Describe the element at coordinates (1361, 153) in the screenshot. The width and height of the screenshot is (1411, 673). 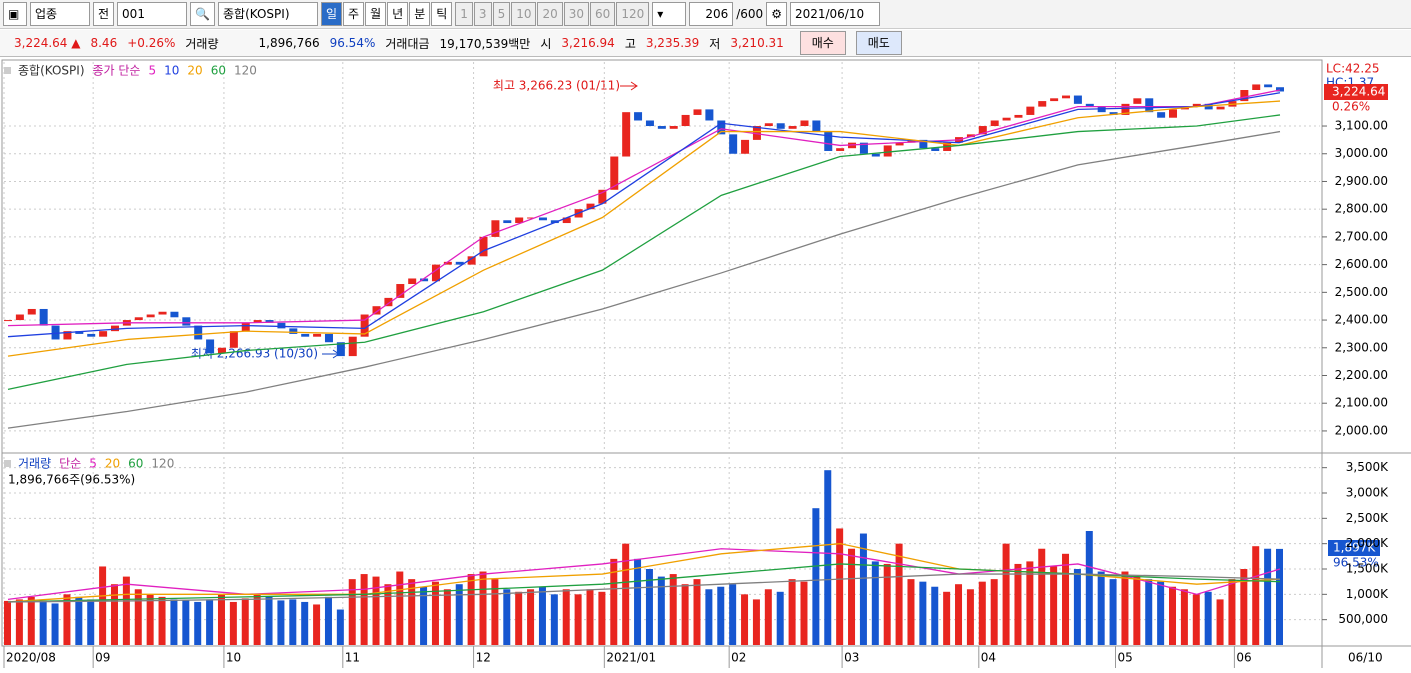
I see `y-tick-label: 3,000.00` at that location.